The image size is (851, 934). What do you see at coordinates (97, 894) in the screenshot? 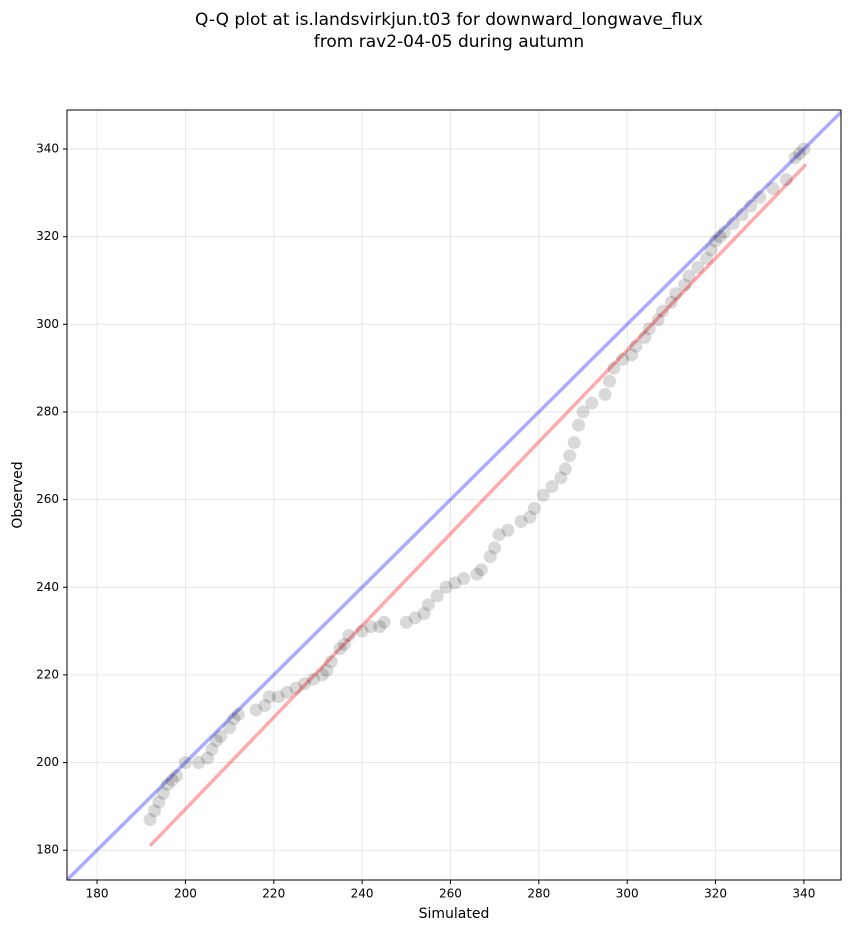
I see `x-tick-label: 180` at bounding box center [97, 894].